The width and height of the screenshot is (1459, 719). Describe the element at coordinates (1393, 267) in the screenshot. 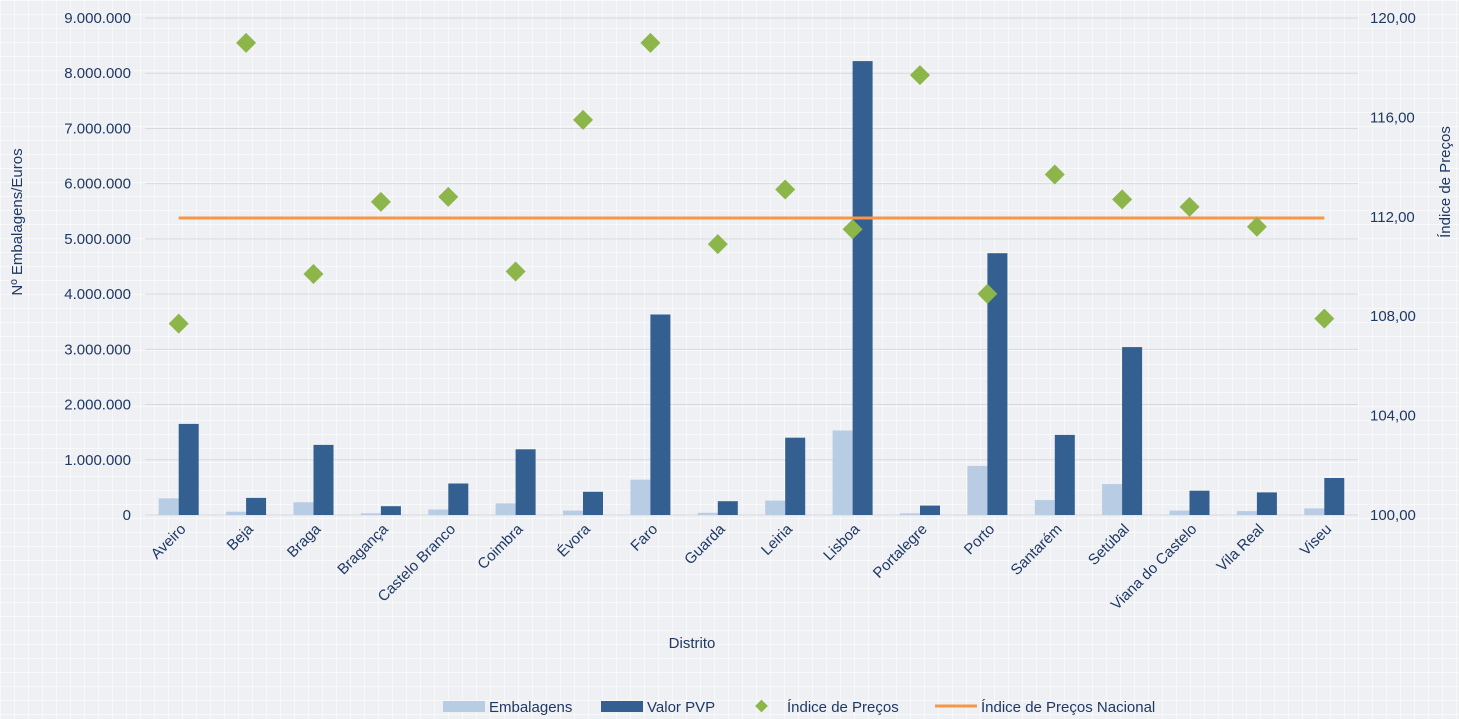

I see `right-axis-ticks: 100,00 104,00 108,00 112,00 116,00 120,00` at that location.